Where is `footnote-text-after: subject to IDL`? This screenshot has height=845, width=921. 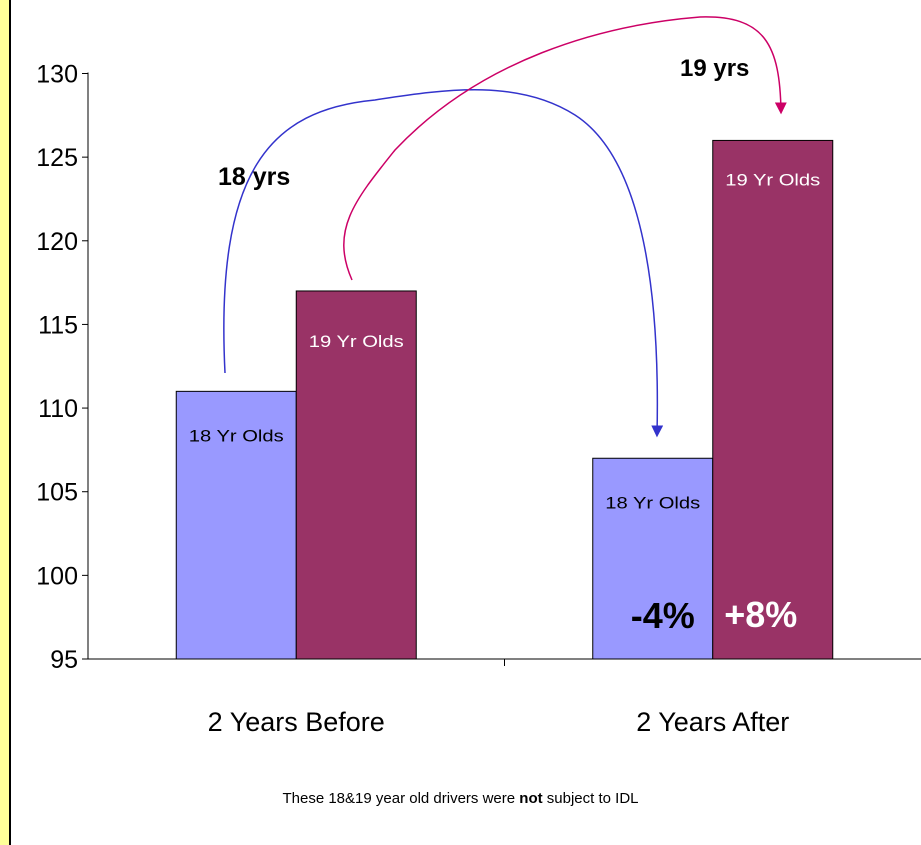 footnote-text-after: subject to IDL is located at coordinates (590, 798).